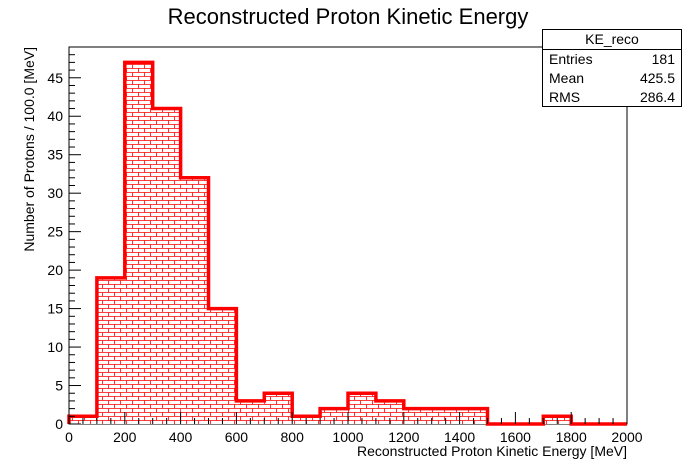 The width and height of the screenshot is (696, 472). Describe the element at coordinates (612, 40) in the screenshot. I see `stats-box-title: KE_reco` at that location.